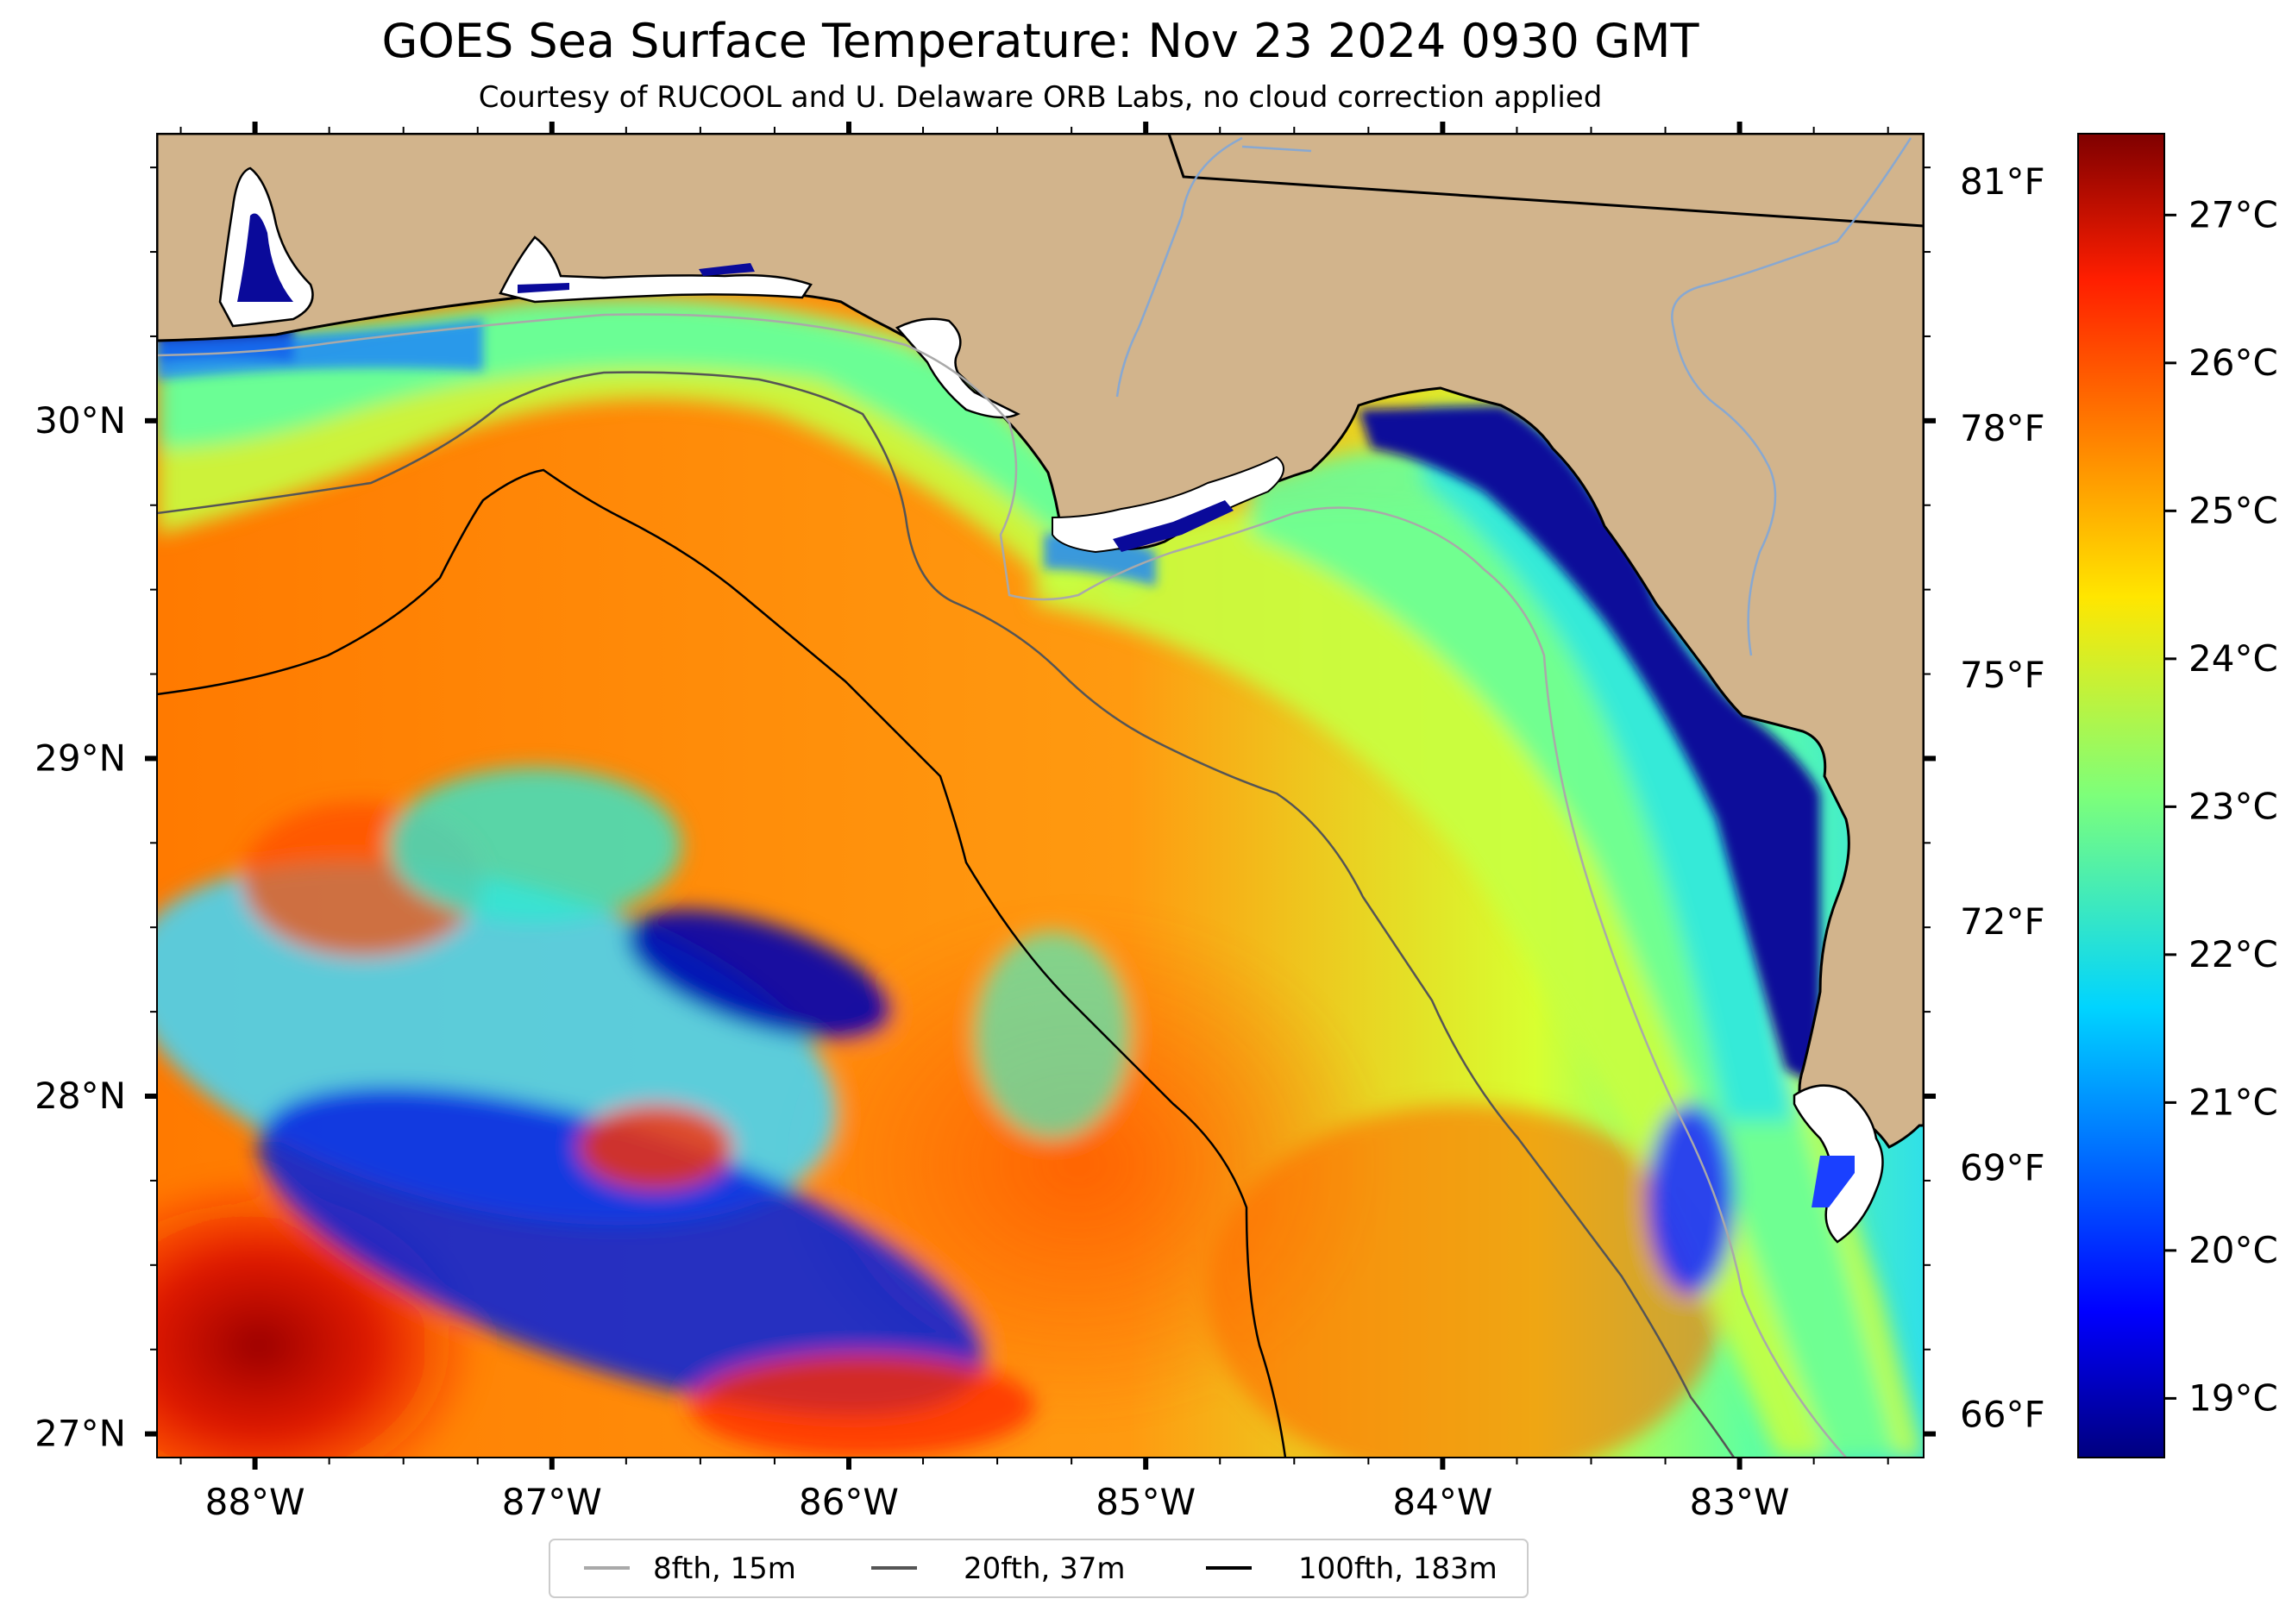 Image resolution: width=2292 pixels, height=1624 pixels. I want to click on fahrenheit-tick-label: 69°F, so click(2003, 1168).